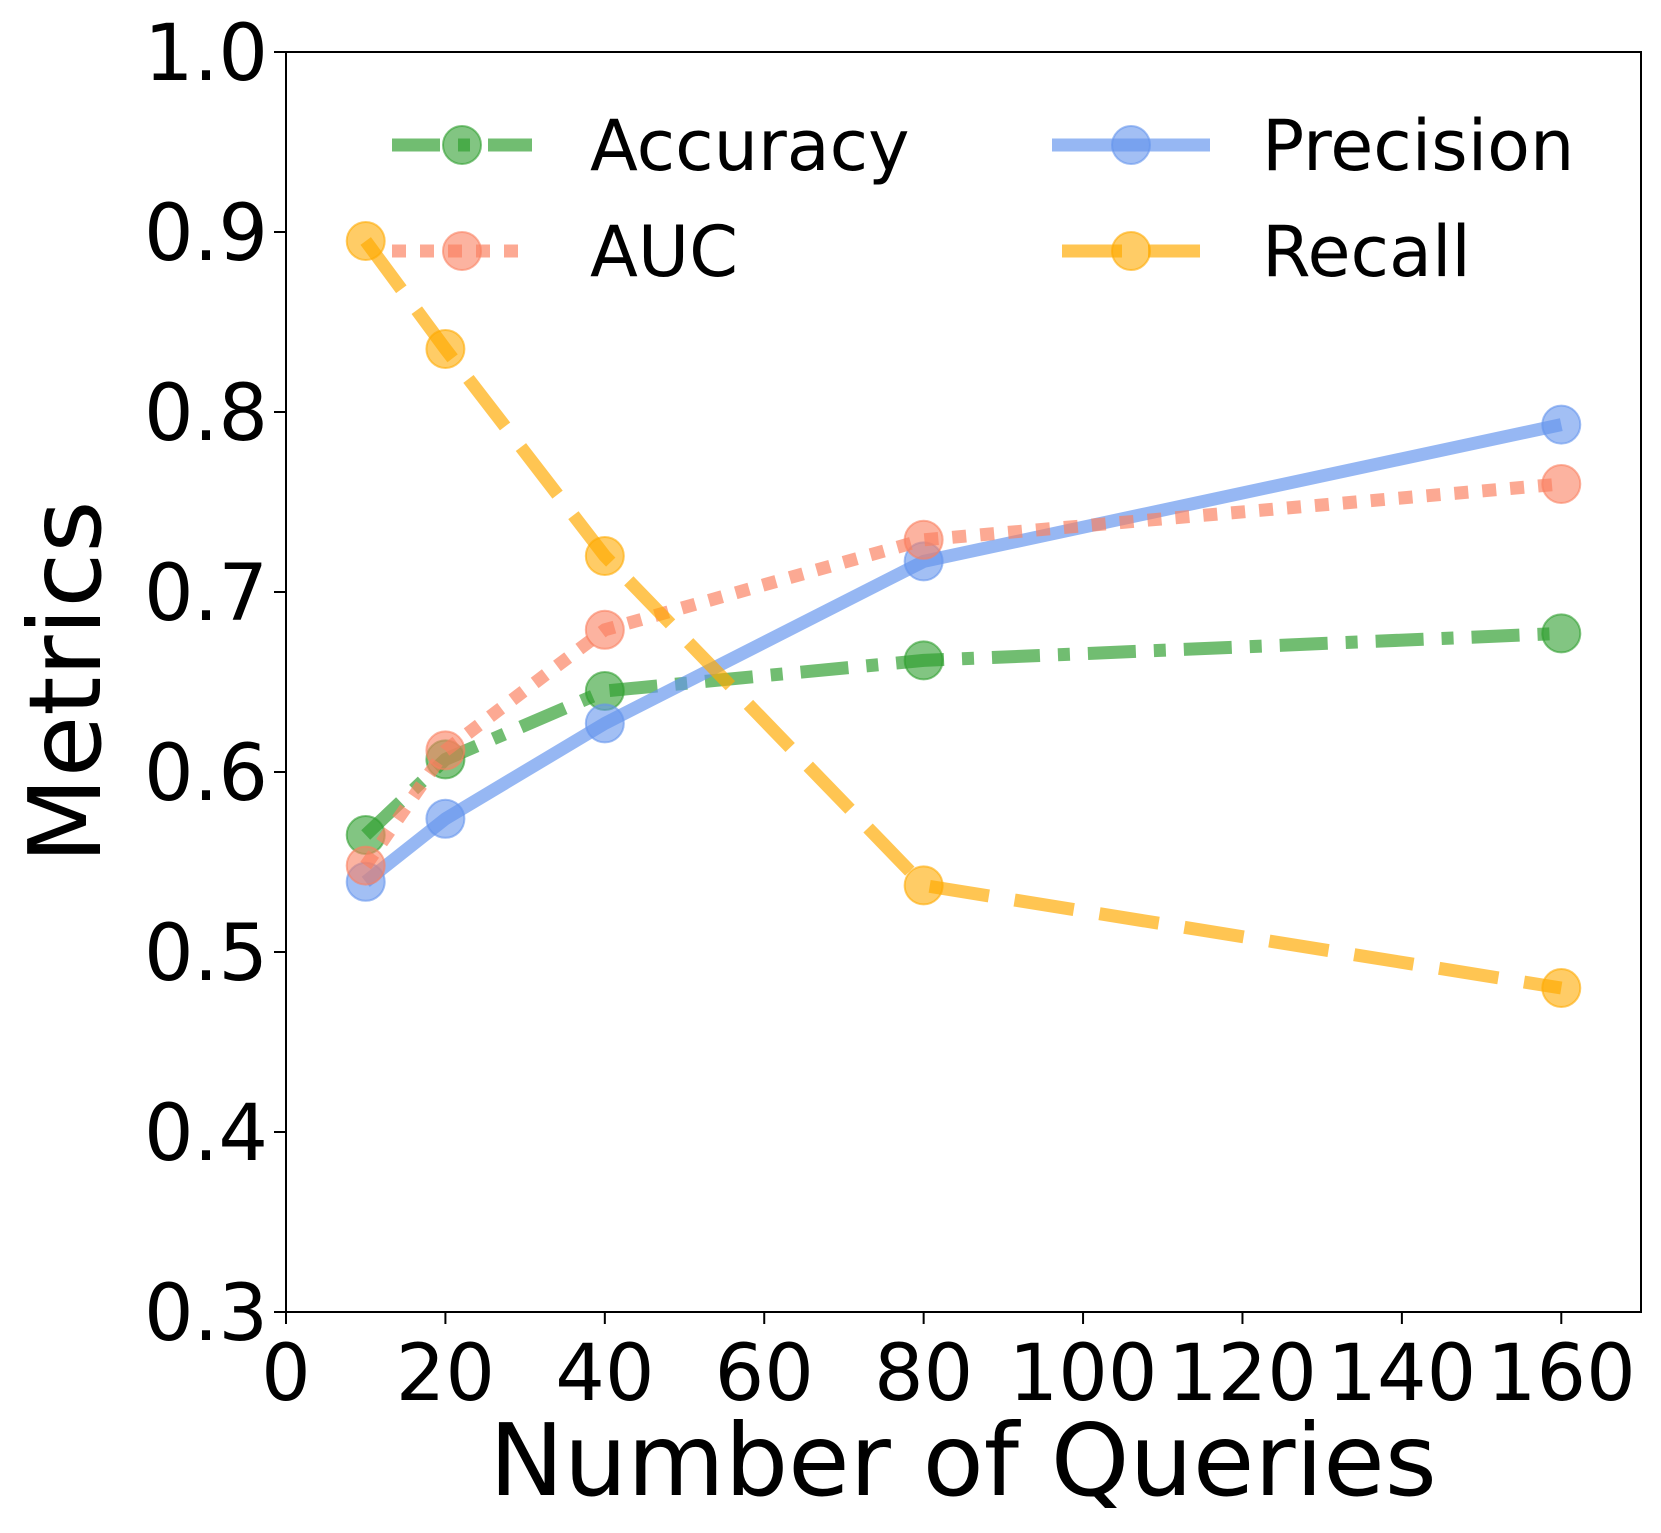 The width and height of the screenshot is (1661, 1533). What do you see at coordinates (1561, 1374) in the screenshot?
I see `x-tick-label: 160` at bounding box center [1561, 1374].